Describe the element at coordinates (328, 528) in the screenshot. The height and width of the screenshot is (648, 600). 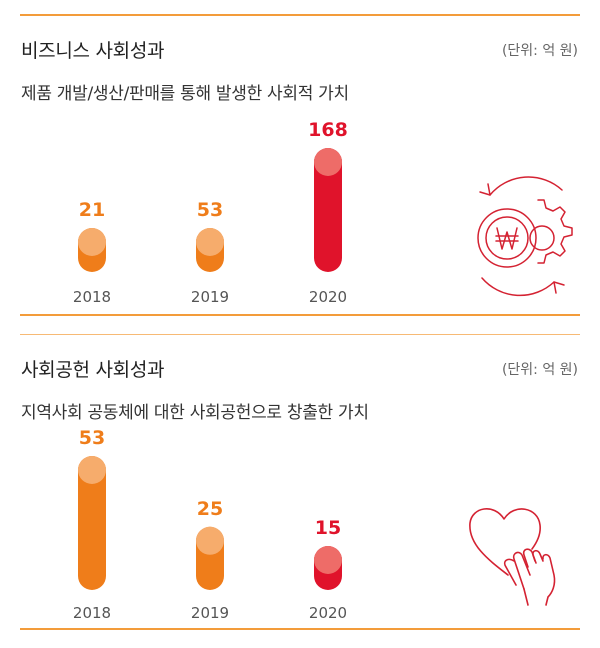
I see `data-label: 15` at that location.